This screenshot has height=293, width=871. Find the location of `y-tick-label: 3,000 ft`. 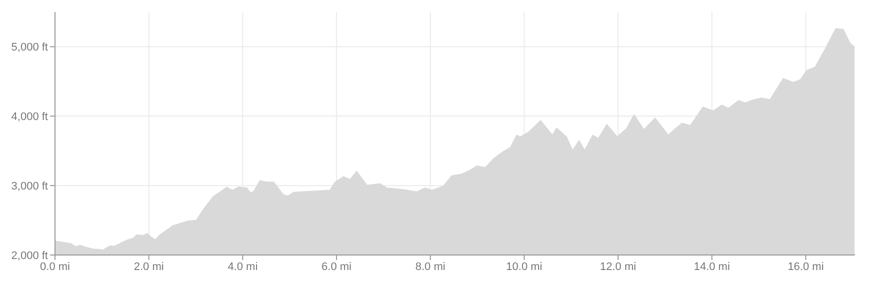

y-tick-label: 3,000 ft is located at coordinates (29, 186).